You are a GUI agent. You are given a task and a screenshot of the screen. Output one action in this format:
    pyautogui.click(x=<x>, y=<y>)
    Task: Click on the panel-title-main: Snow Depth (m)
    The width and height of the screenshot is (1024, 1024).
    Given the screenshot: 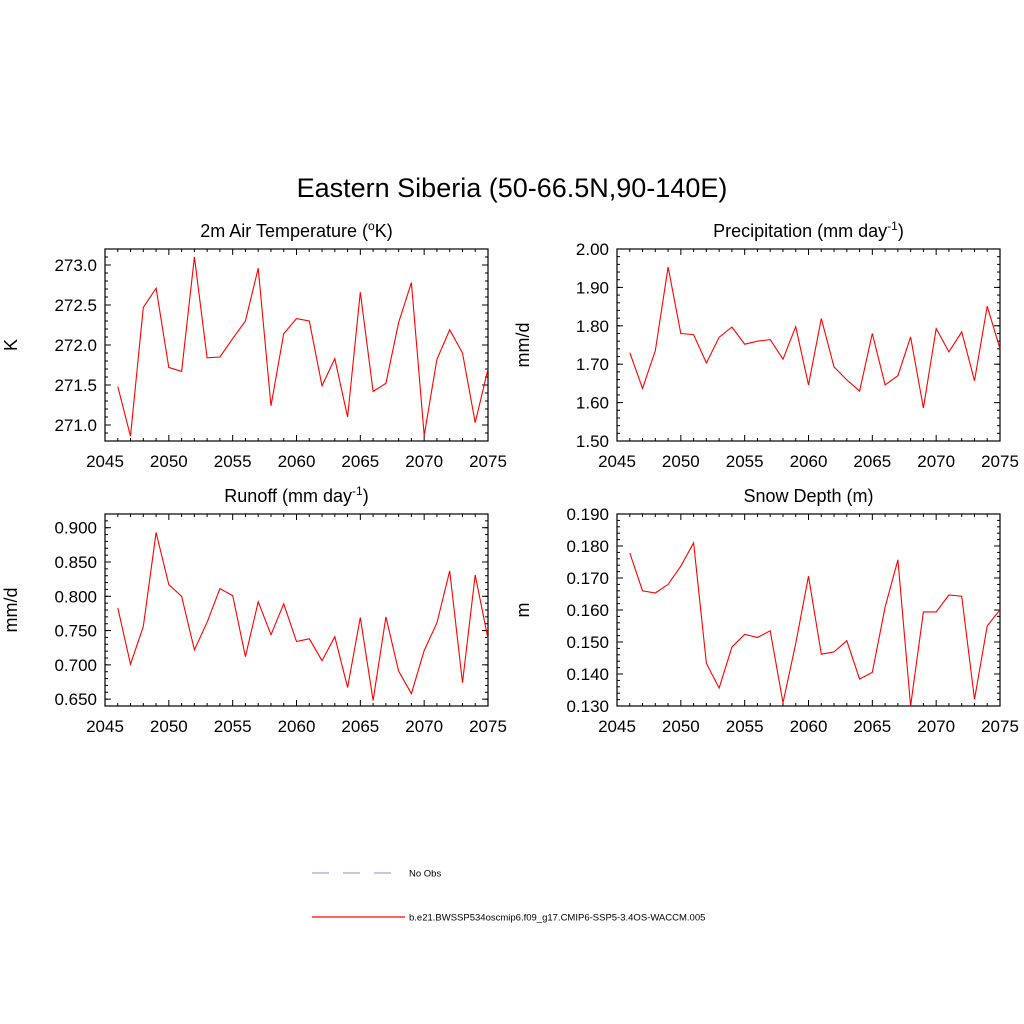 What is the action you would take?
    pyautogui.click(x=808, y=496)
    